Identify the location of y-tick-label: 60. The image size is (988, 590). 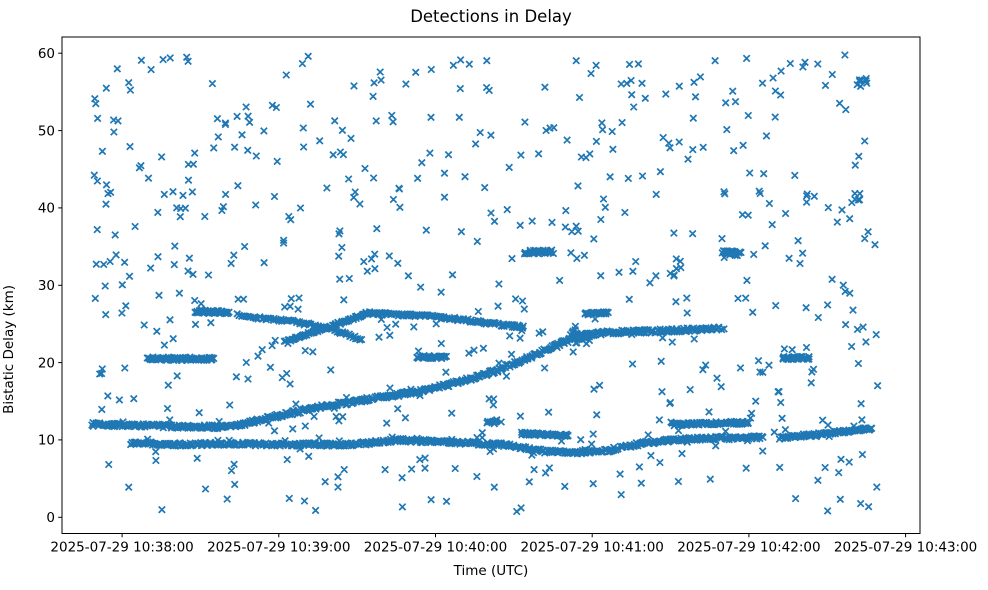
(46, 54).